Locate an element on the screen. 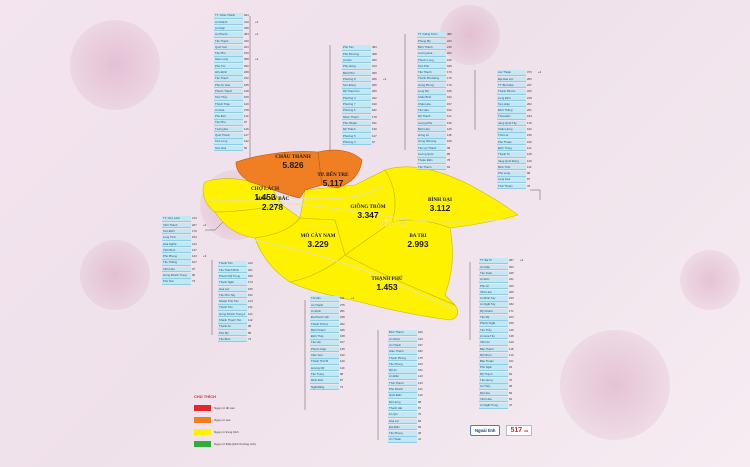  ward-row: Hương Mỹ 110 is located at coordinates (335, 368).